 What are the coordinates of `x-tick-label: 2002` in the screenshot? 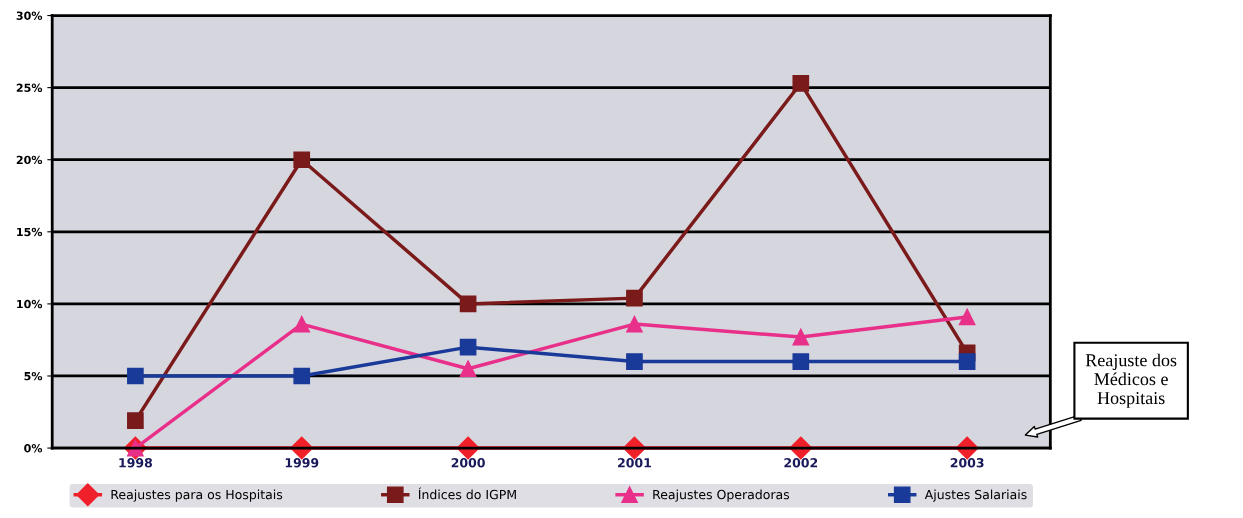 It's located at (801, 463).